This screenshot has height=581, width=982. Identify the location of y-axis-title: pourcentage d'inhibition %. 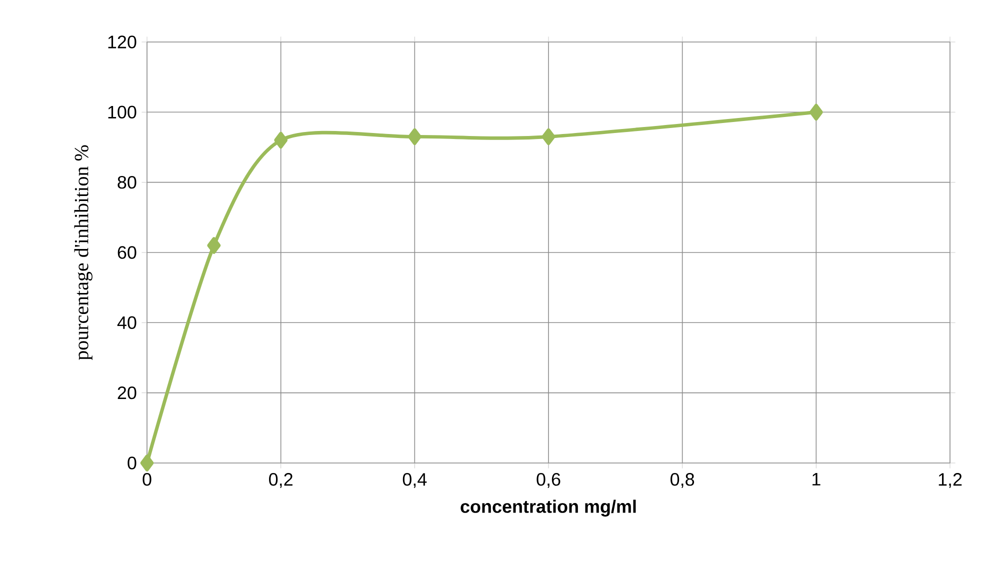
(83, 252).